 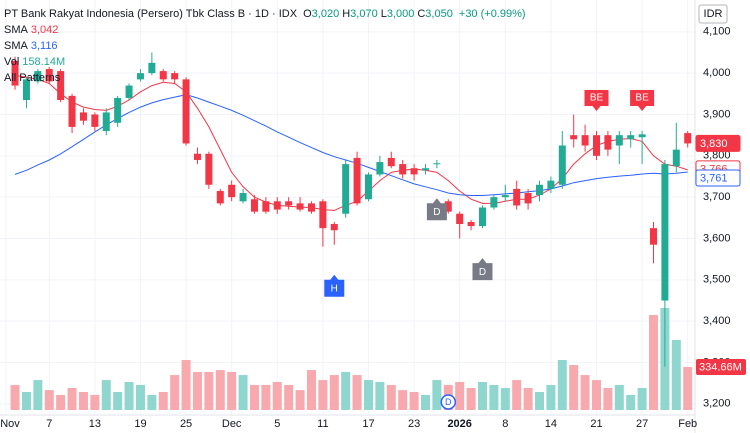 What do you see at coordinates (718, 178) in the screenshot?
I see `price-tag` at bounding box center [718, 178].